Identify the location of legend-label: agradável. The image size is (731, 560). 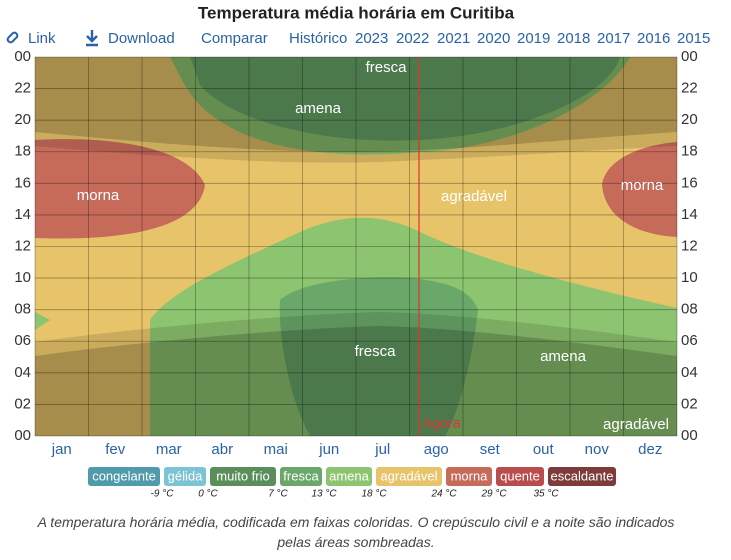
(408, 475).